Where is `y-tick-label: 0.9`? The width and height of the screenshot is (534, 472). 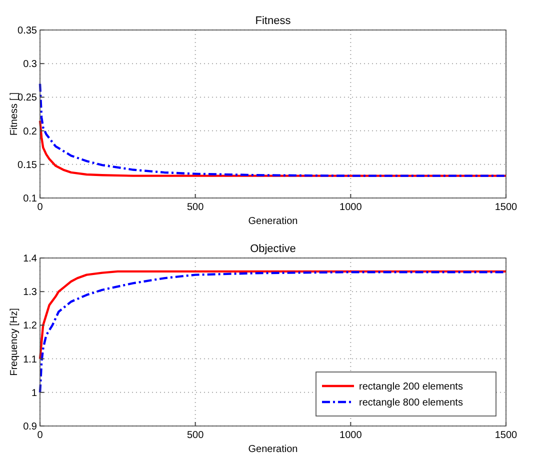
y-tick-label: 0.9 is located at coordinates (30, 427).